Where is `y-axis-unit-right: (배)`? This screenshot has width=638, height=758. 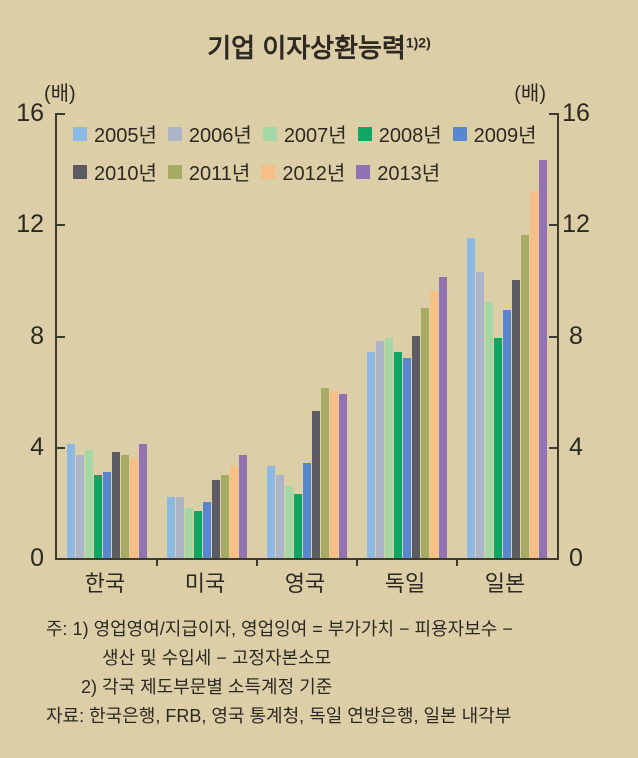
y-axis-unit-right: (배) is located at coordinates (530, 94).